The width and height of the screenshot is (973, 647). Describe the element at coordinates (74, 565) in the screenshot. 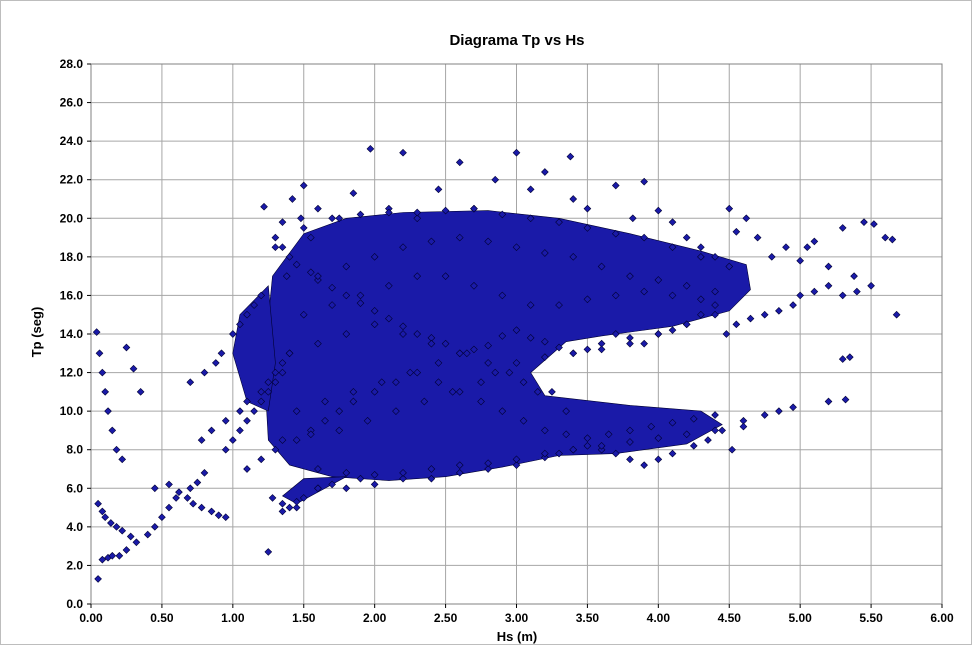

I see `y-tick-label: 2.0` at that location.